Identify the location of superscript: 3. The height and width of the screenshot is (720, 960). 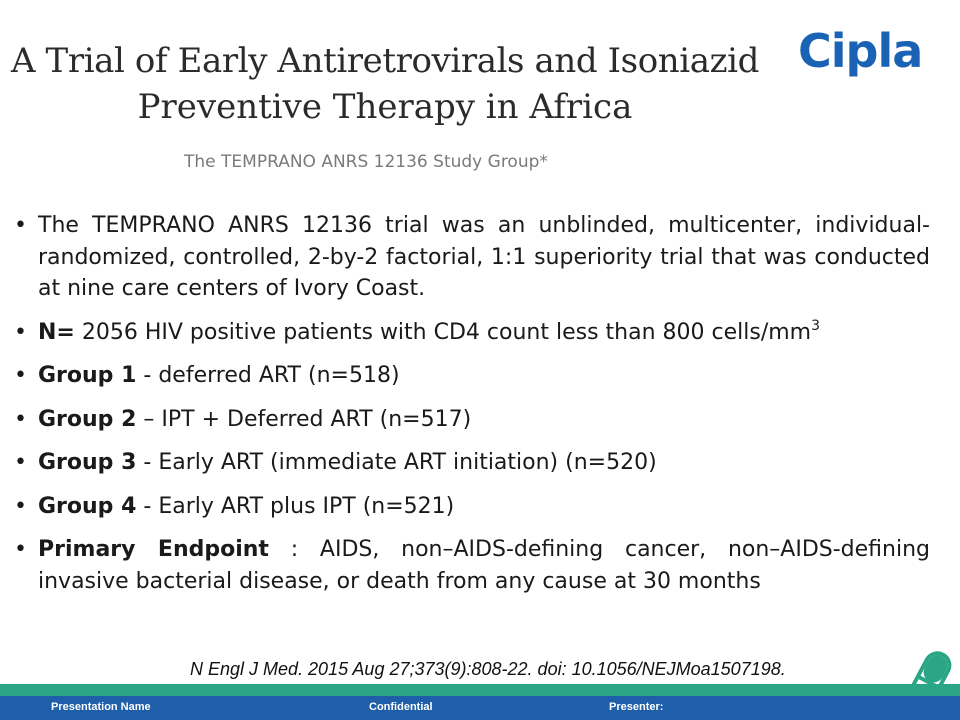
(816, 325).